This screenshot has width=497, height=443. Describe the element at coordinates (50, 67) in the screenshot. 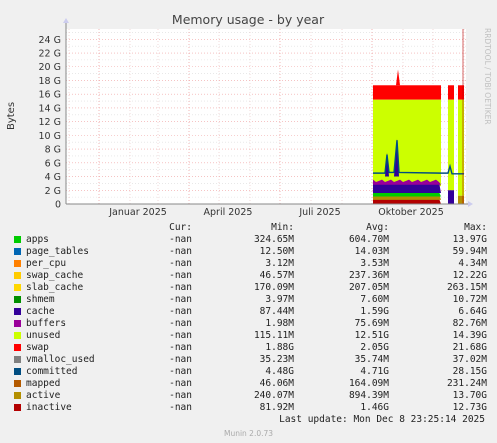

I see `y-tick-label: 20 G` at that location.